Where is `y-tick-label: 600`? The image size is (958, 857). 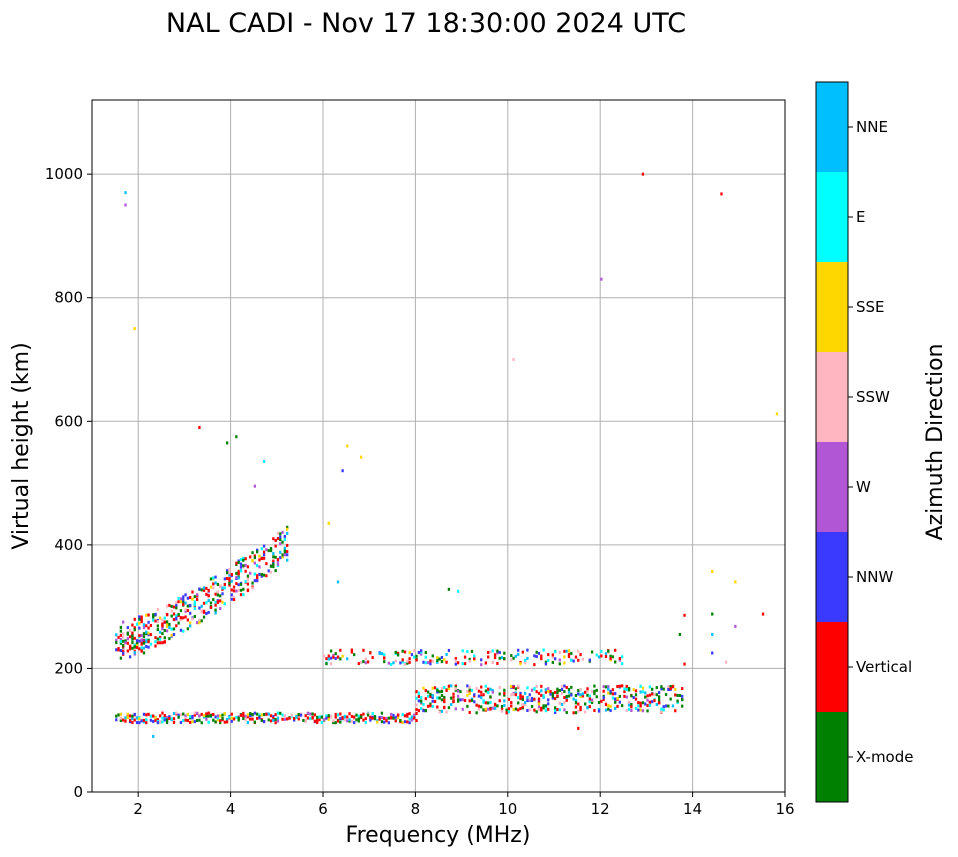 y-tick-label: 600 is located at coordinates (68, 421).